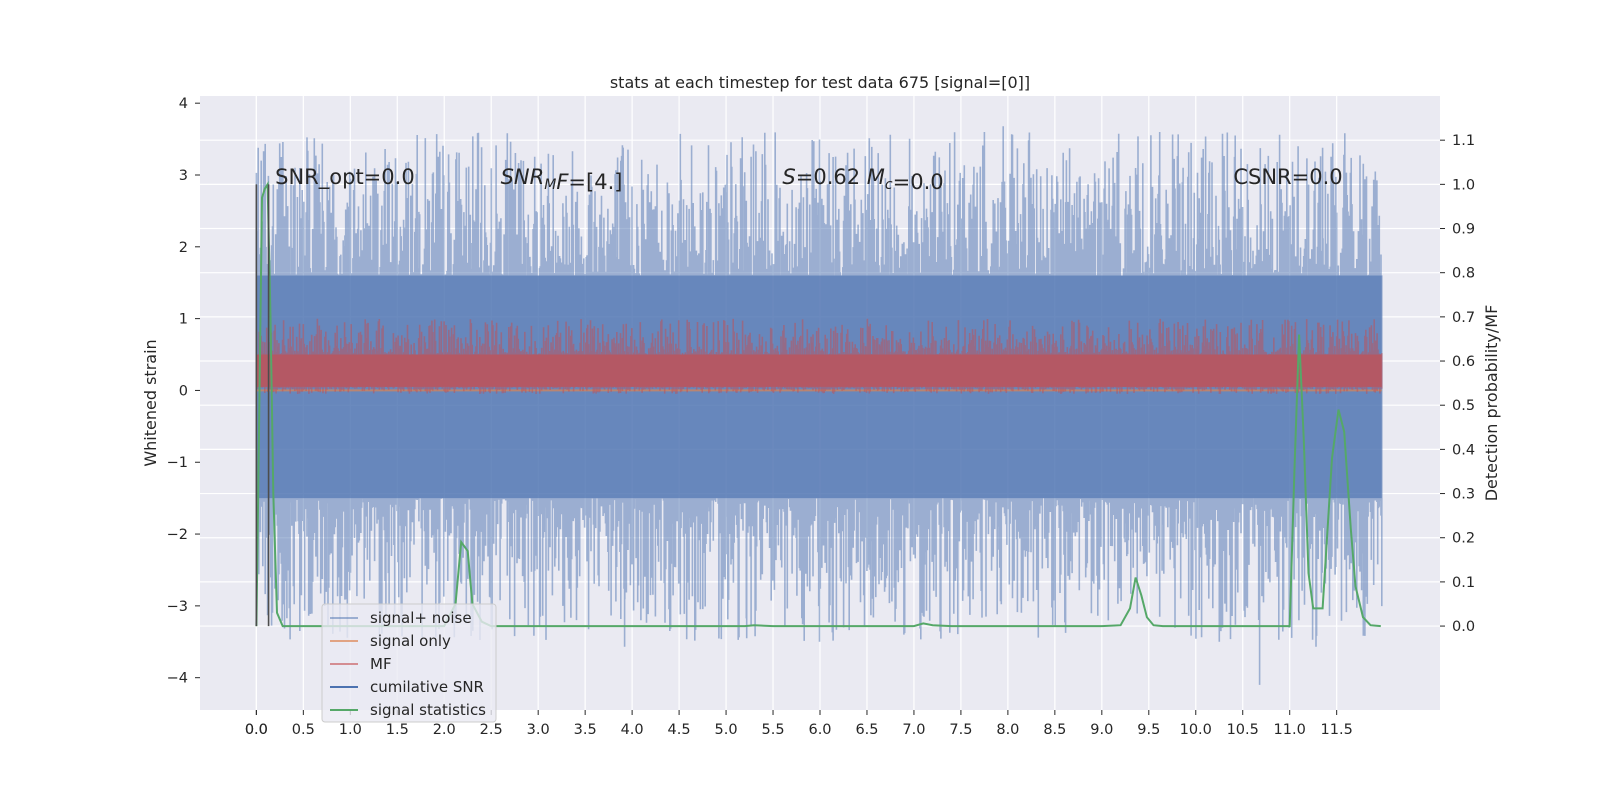 Image resolution: width=1600 pixels, height=800 pixels. I want to click on y2-tick-label: 0.0, so click(1463, 627).